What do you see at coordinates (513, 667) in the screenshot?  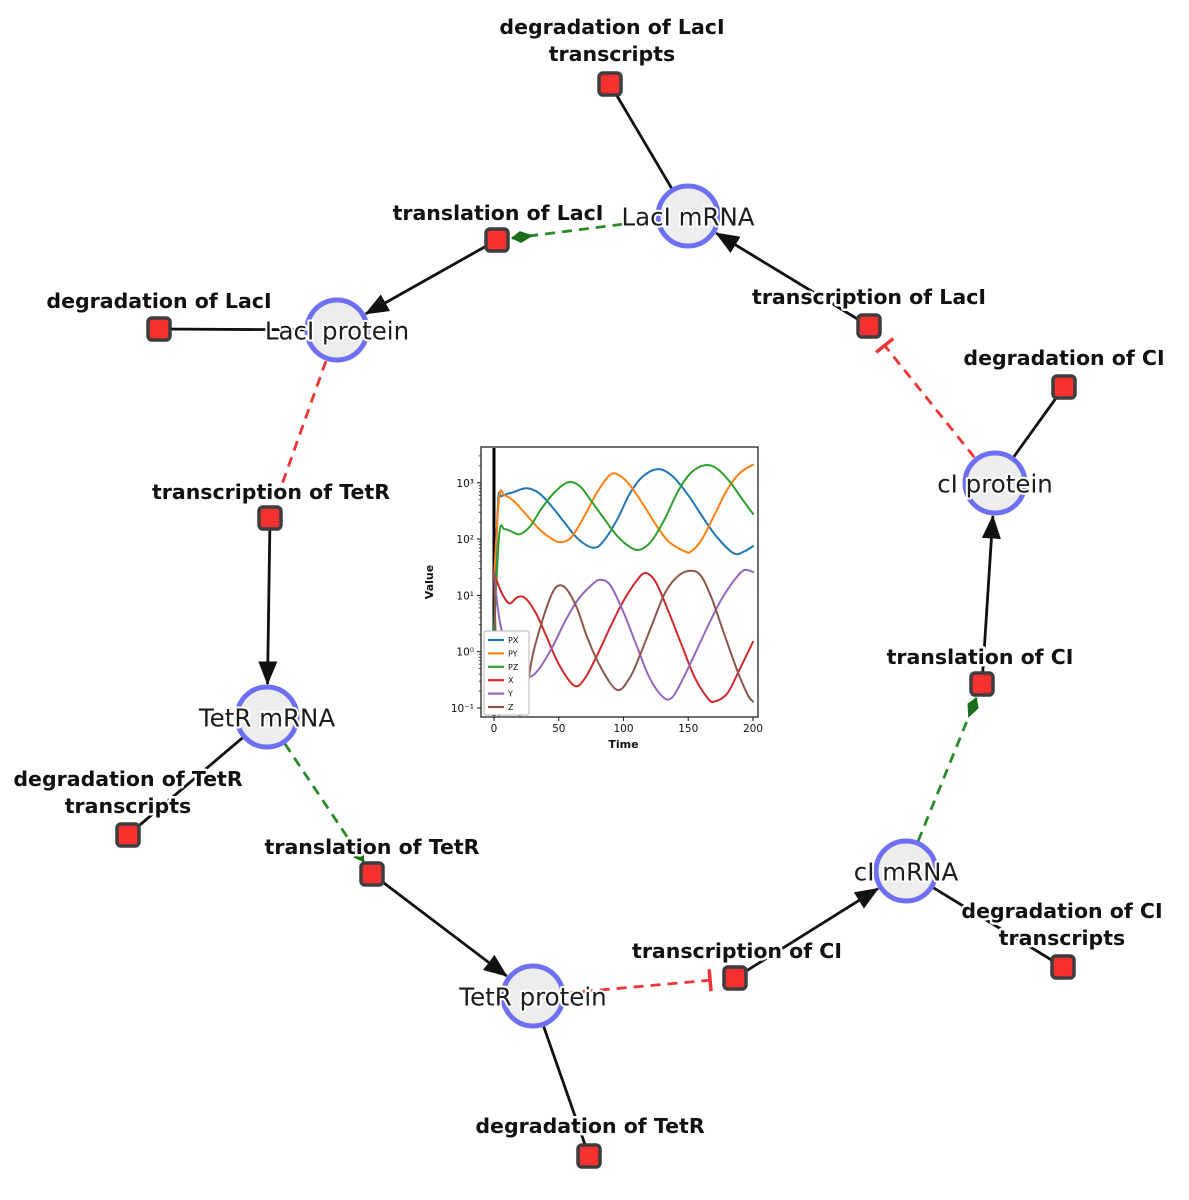 I see `legend-label-PZ: PZ` at bounding box center [513, 667].